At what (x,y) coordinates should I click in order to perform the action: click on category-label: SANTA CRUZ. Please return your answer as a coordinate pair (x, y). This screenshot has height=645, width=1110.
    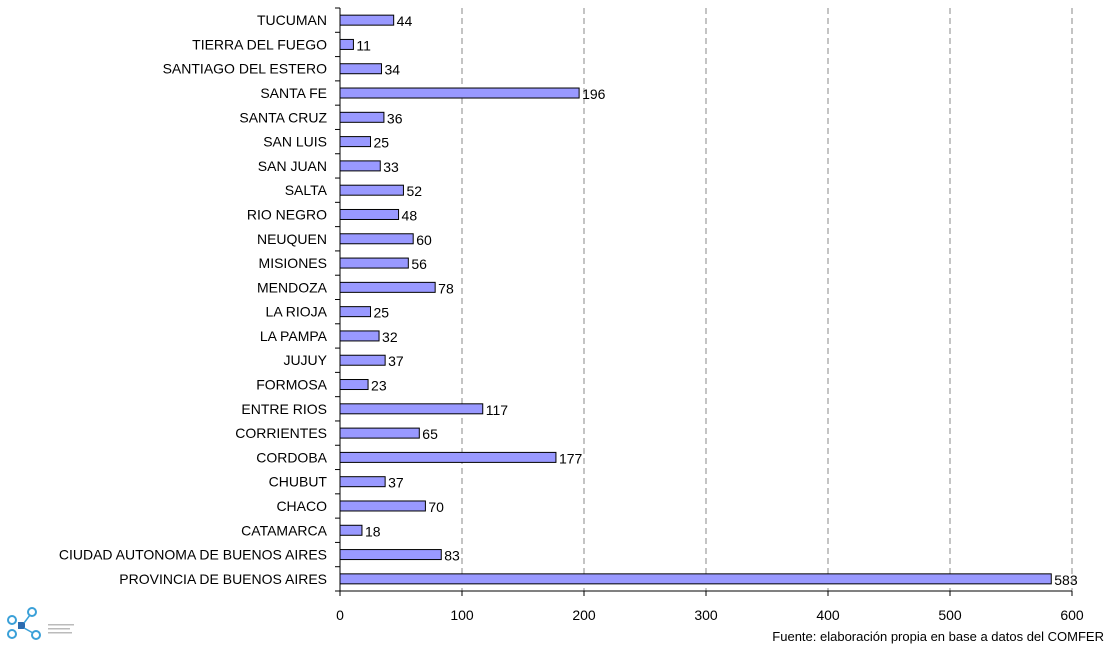
    Looking at the image, I should click on (283, 117).